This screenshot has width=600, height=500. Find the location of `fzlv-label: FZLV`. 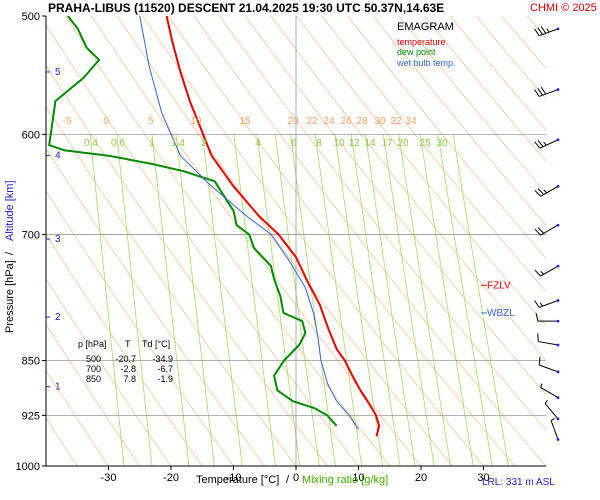

fzlv-label: FZLV is located at coordinates (499, 285).